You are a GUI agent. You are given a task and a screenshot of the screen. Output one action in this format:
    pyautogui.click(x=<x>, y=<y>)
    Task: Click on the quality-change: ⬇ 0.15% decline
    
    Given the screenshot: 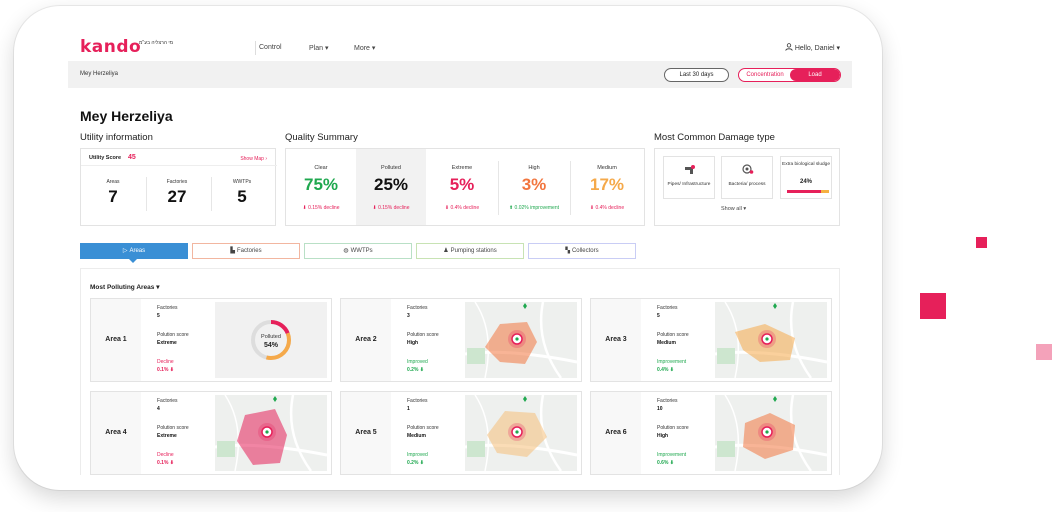 What is the action you would take?
    pyautogui.click(x=391, y=208)
    